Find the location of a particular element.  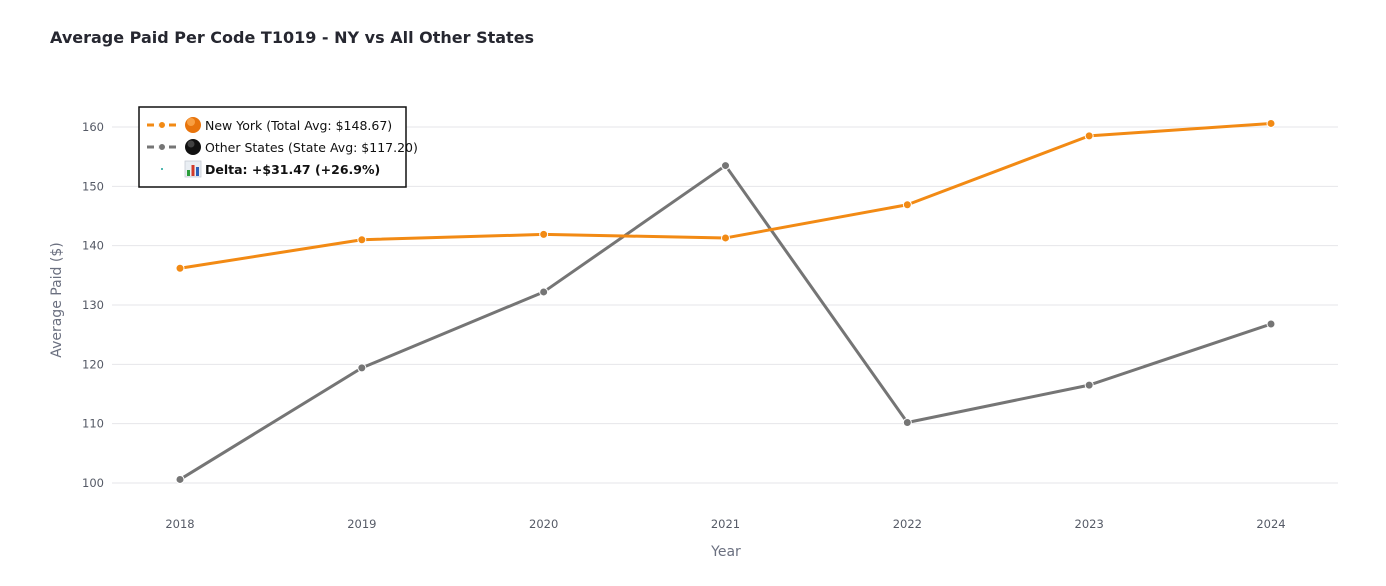

point-other-states-2019 is located at coordinates (362, 368).